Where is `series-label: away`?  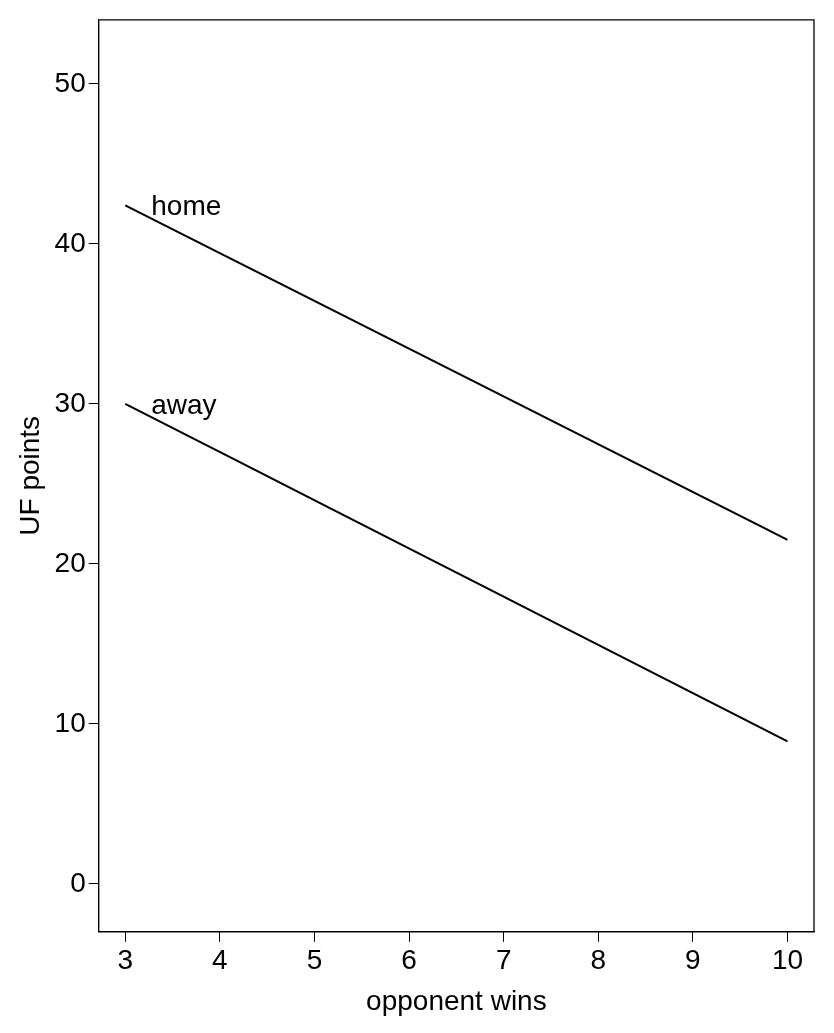
series-label: away is located at coordinates (184, 404).